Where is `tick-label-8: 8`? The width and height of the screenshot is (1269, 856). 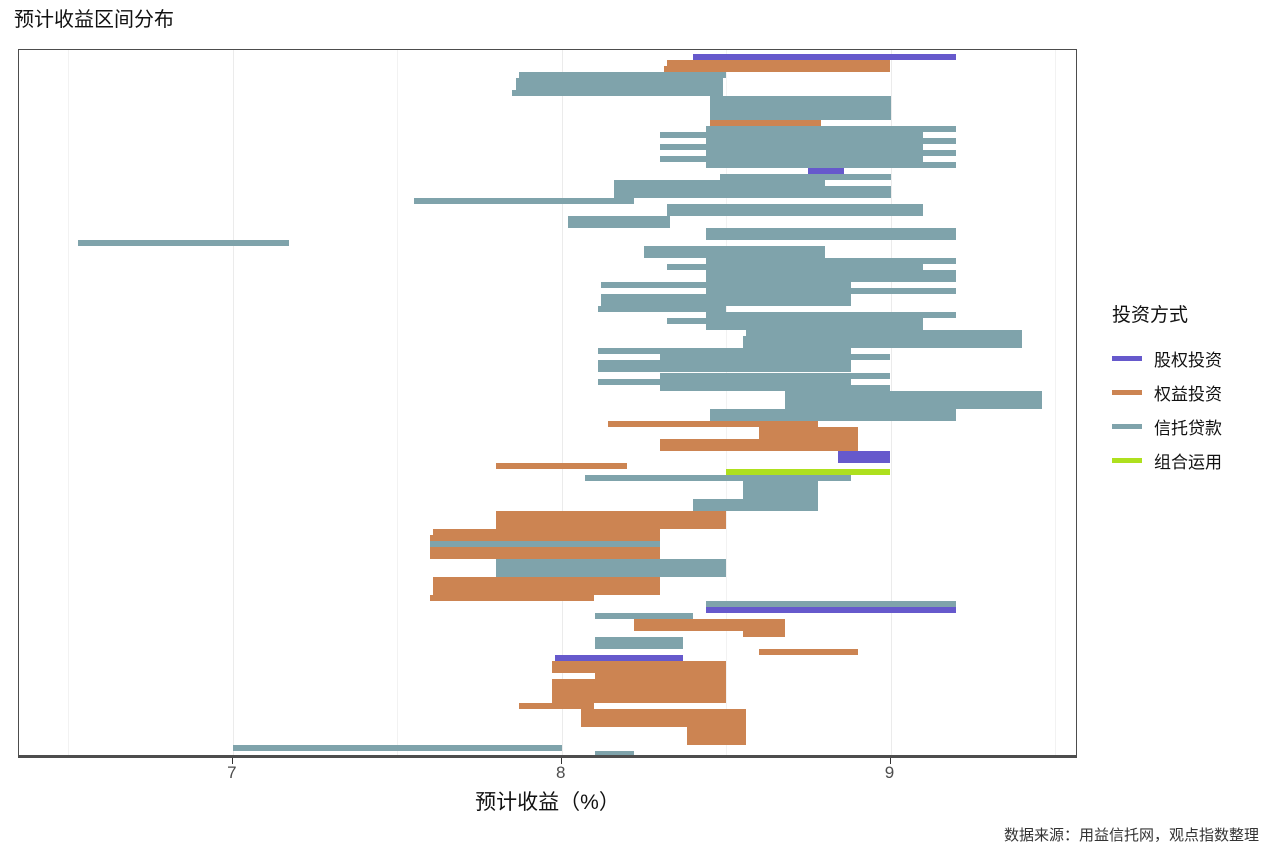 tick-label-8: 8 is located at coordinates (560, 772).